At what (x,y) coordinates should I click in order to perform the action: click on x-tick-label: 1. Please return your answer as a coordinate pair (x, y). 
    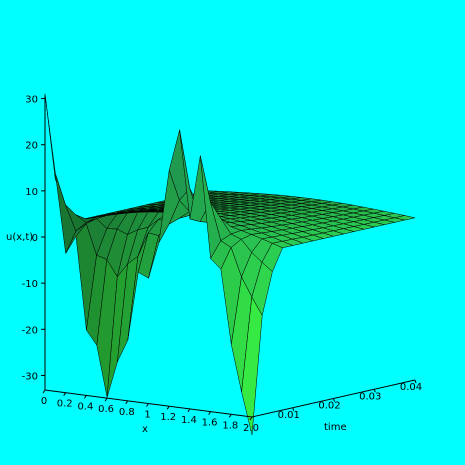
    Looking at the image, I should click on (147, 415).